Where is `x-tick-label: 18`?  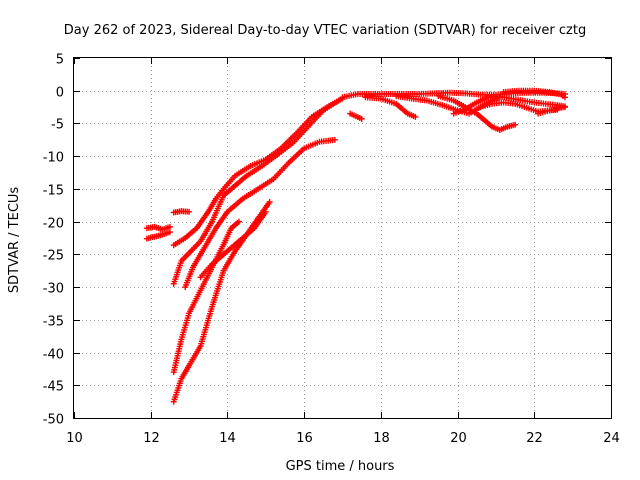 x-tick-label: 18 is located at coordinates (381, 438).